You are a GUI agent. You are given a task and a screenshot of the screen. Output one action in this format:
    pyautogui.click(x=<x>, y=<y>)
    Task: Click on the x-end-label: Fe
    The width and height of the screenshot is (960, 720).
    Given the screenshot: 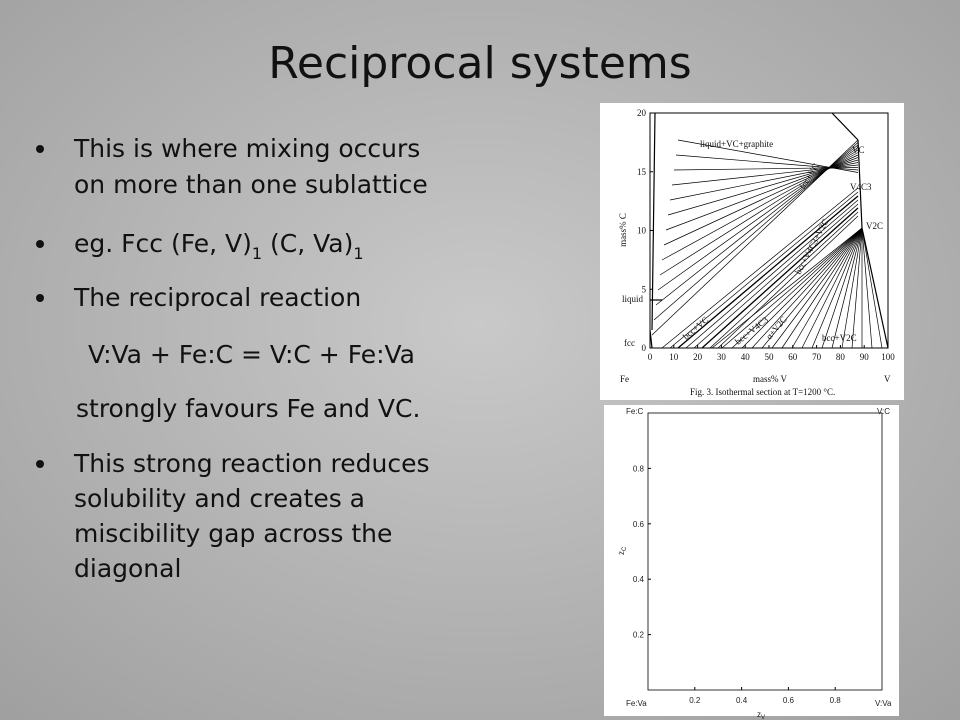 What is the action you would take?
    pyautogui.click(x=624, y=379)
    